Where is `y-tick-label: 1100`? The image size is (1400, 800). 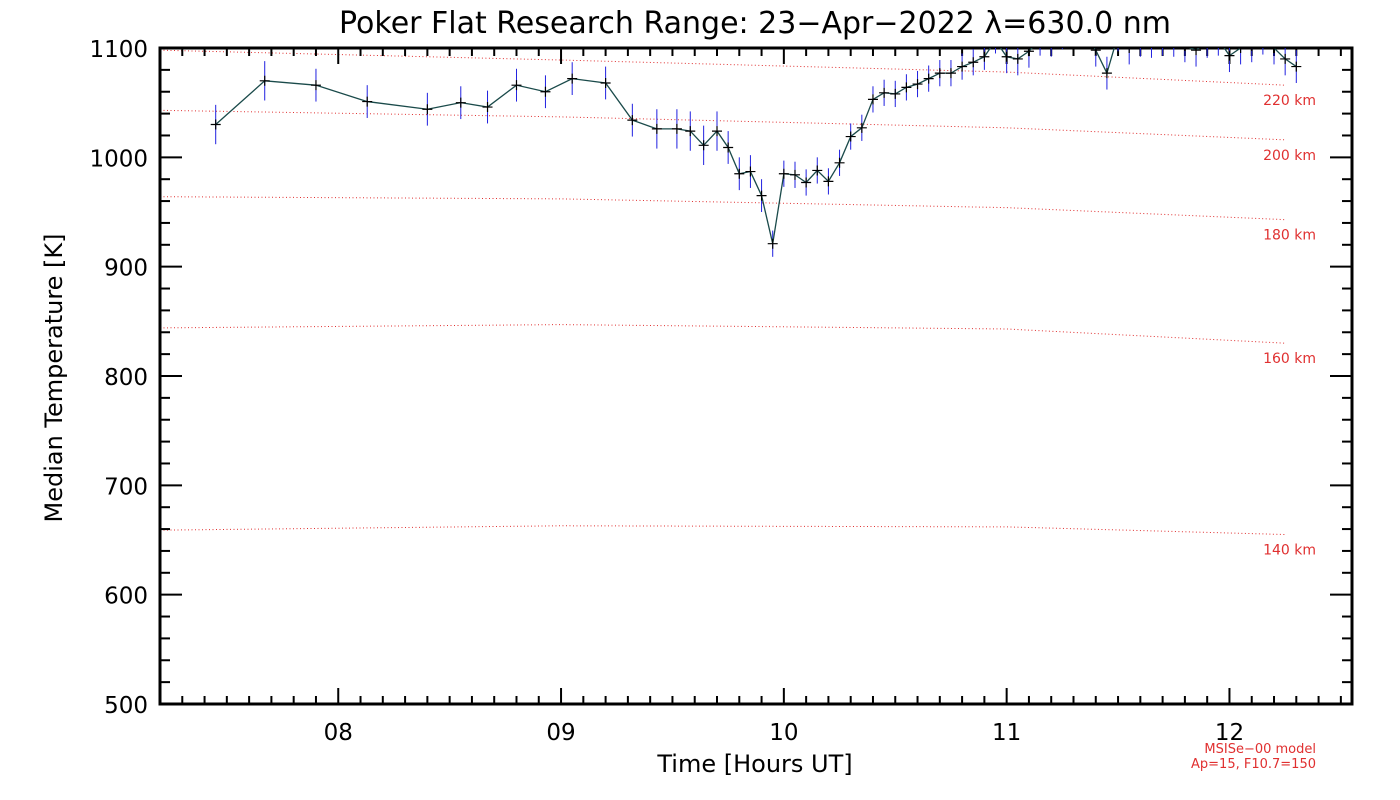
y-tick-label: 1100 is located at coordinates (118, 50).